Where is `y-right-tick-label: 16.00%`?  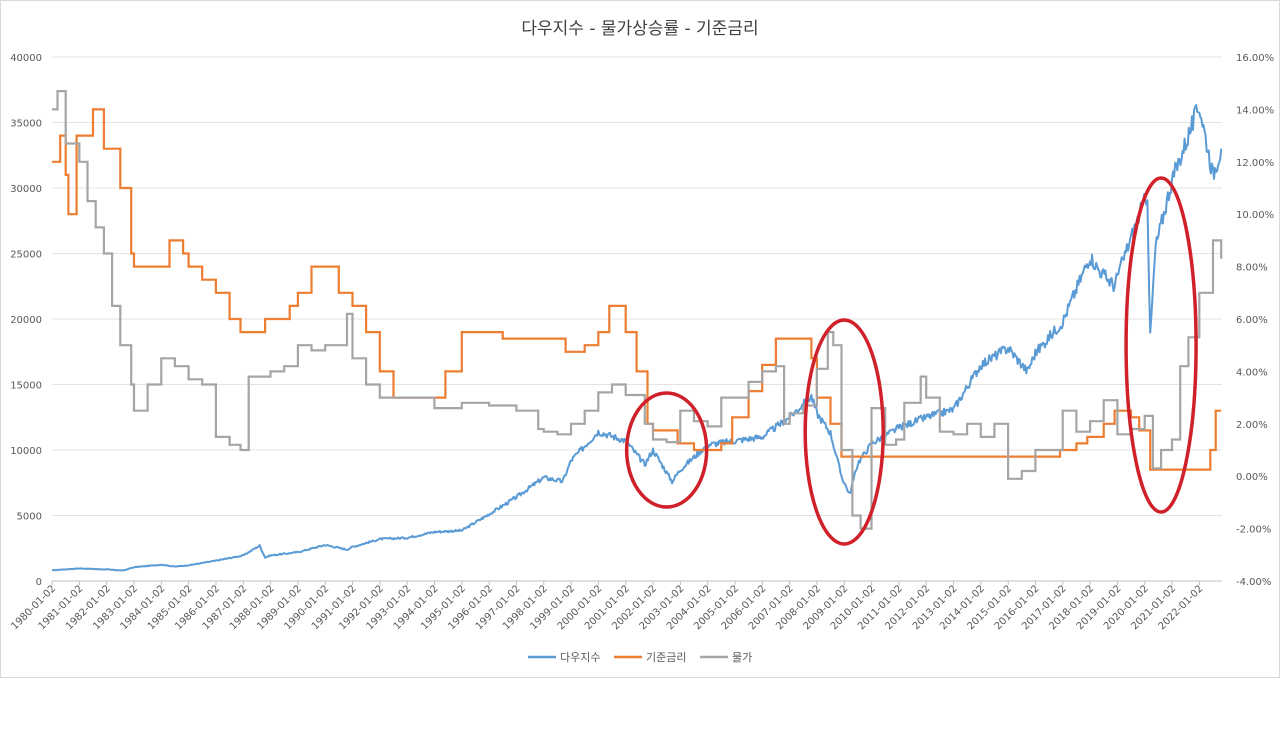 y-right-tick-label: 16.00% is located at coordinates (1255, 58).